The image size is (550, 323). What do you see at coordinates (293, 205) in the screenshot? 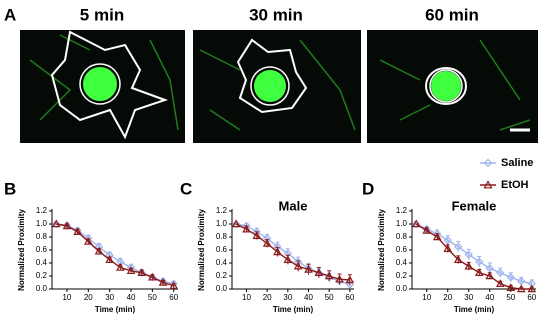
I see `chart-title: Male` at bounding box center [293, 205].